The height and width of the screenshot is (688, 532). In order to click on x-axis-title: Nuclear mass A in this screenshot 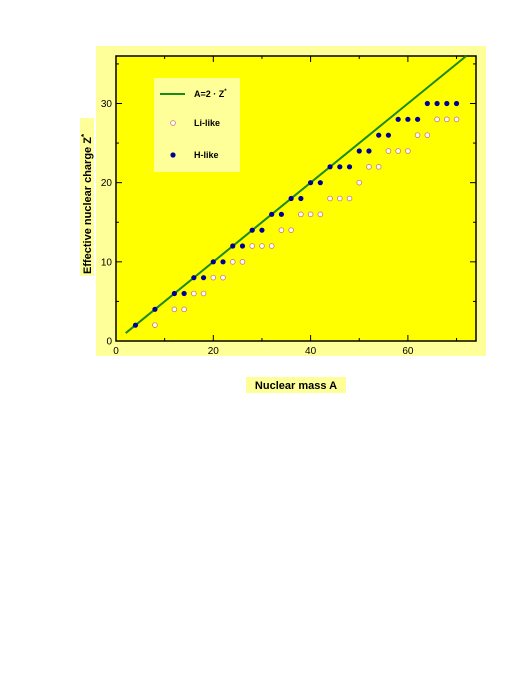, I will do `click(296, 386)`.